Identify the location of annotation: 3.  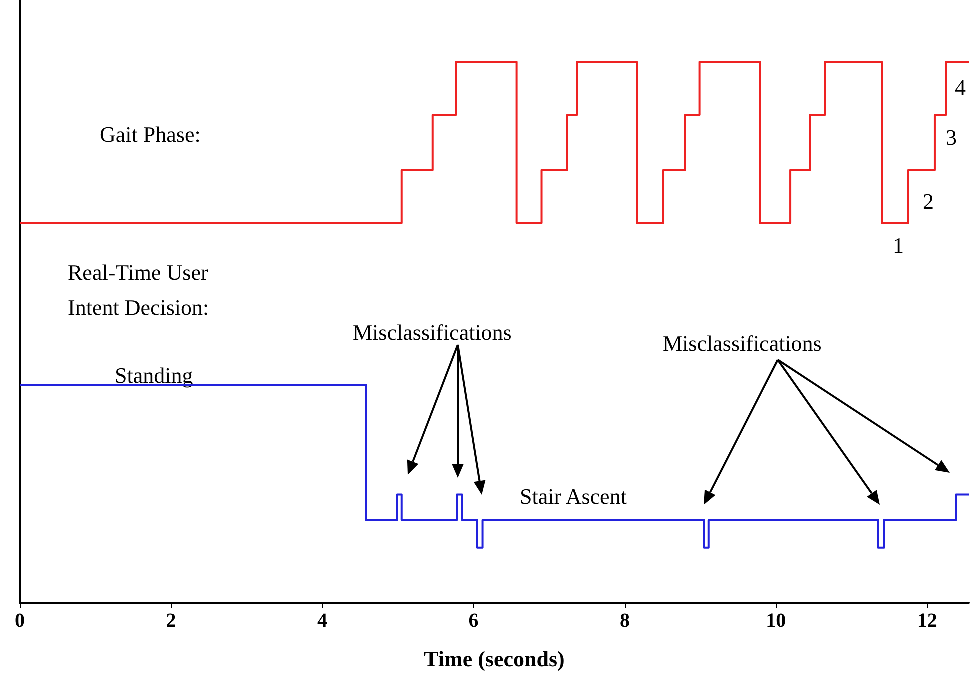
(951, 137).